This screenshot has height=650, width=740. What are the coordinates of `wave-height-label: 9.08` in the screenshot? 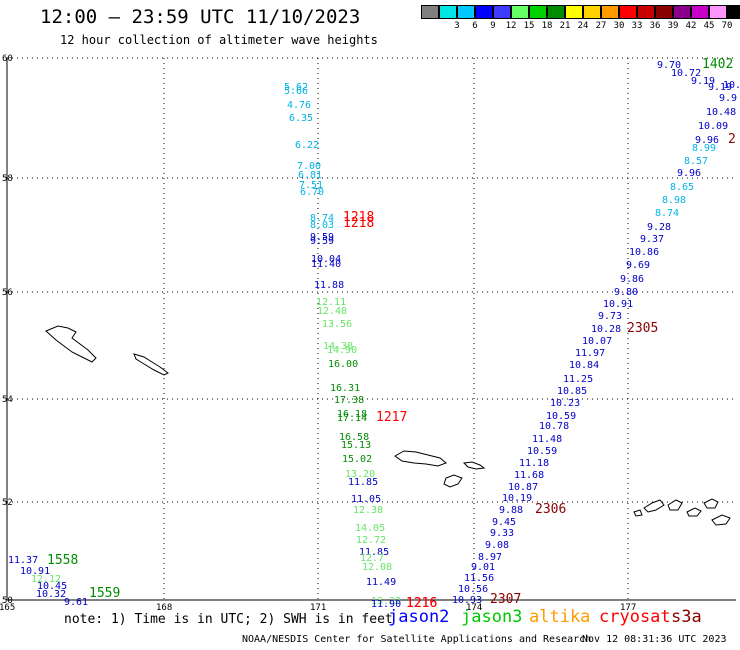 It's located at (497, 545).